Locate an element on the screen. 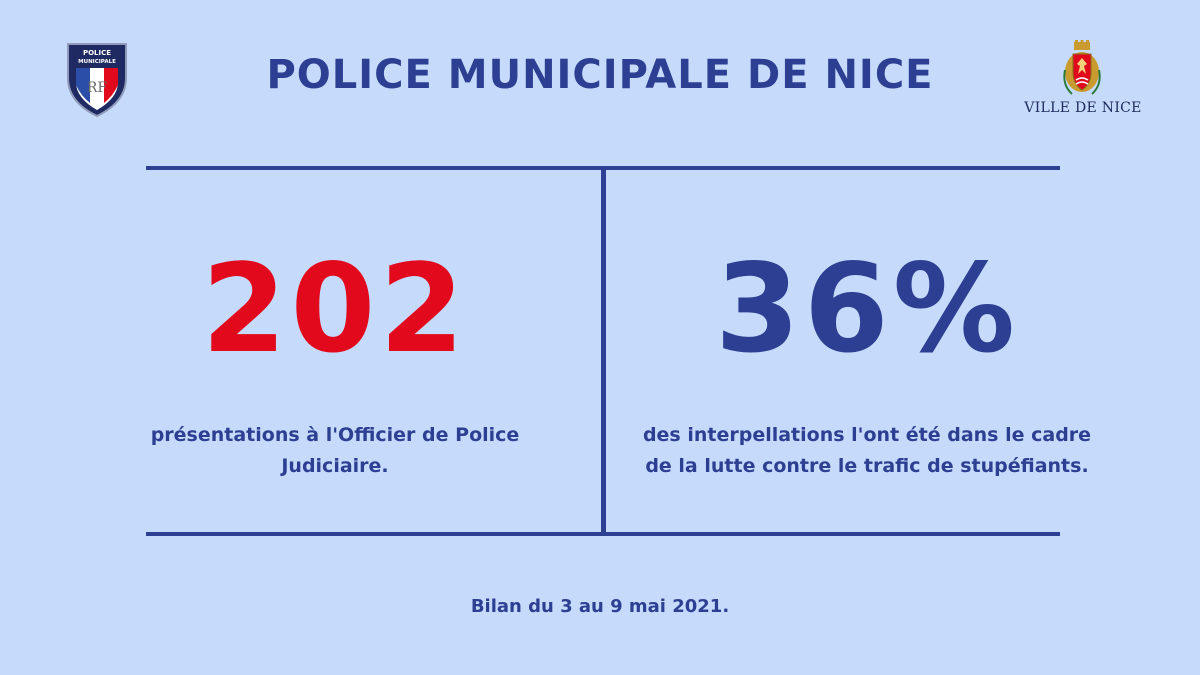  ville-de-nice-coat-of-arms-icon is located at coordinates (1082, 82).